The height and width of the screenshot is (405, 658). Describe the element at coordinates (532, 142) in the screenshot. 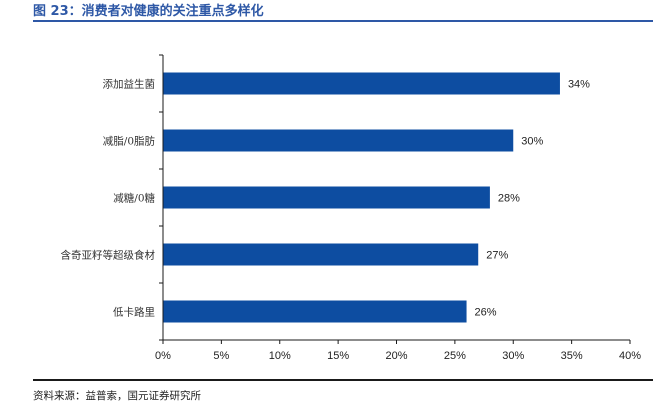

I see `value-label: 30%` at that location.